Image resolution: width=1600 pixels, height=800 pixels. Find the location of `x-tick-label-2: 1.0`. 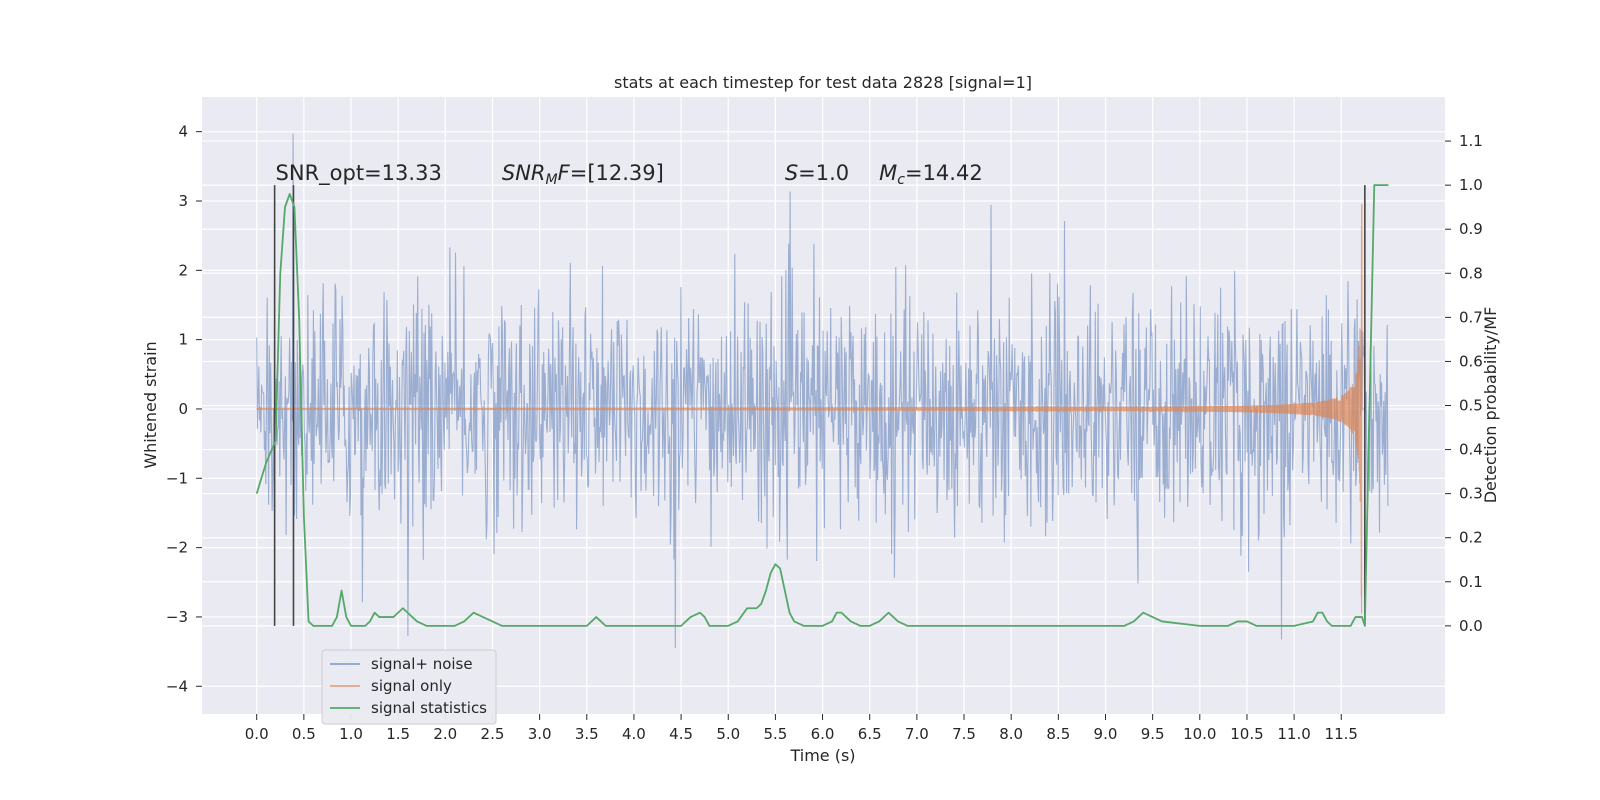

x-tick-label-2: 1.0 is located at coordinates (351, 734).